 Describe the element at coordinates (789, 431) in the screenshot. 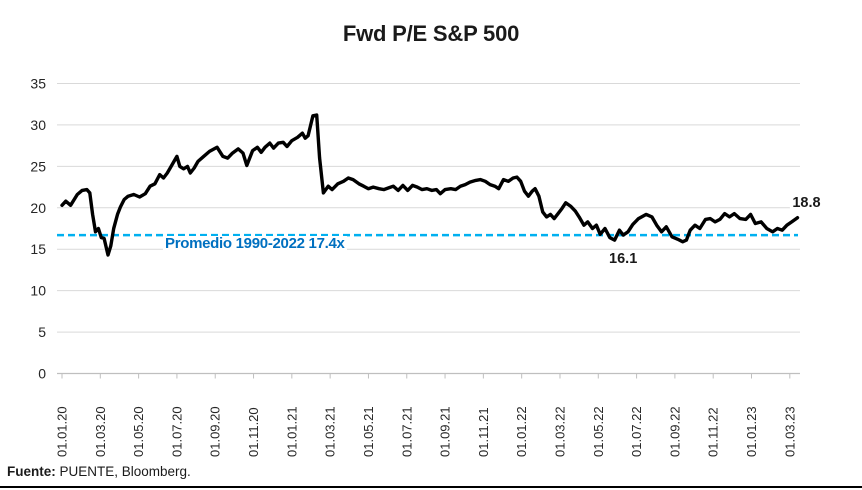

I see `x-tick-label: 01.03.23` at that location.